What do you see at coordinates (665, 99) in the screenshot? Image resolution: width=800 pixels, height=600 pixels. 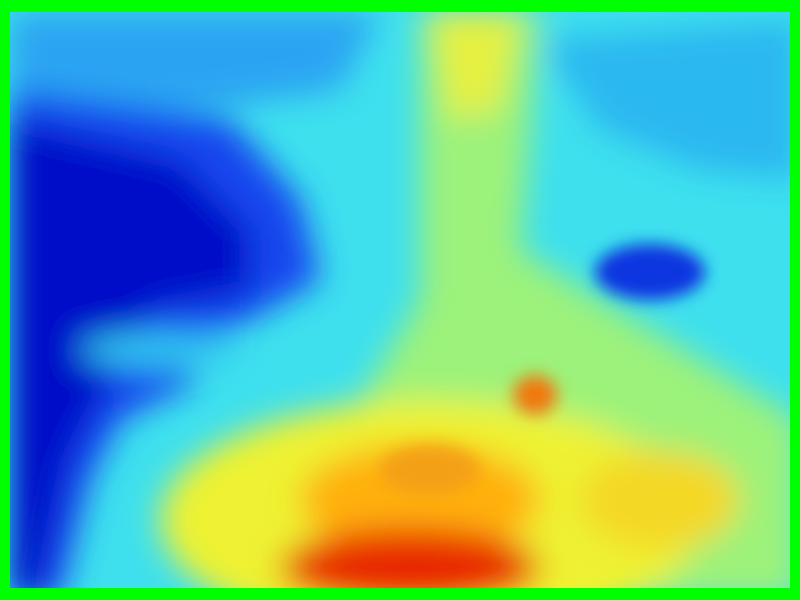 I see `top-right-blue` at bounding box center [665, 99].